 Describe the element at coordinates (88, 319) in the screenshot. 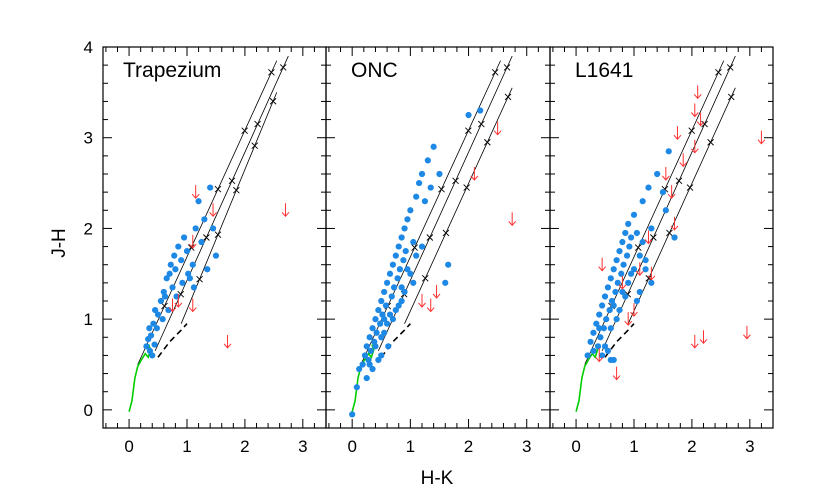

I see `y-tick-label: 1` at that location.